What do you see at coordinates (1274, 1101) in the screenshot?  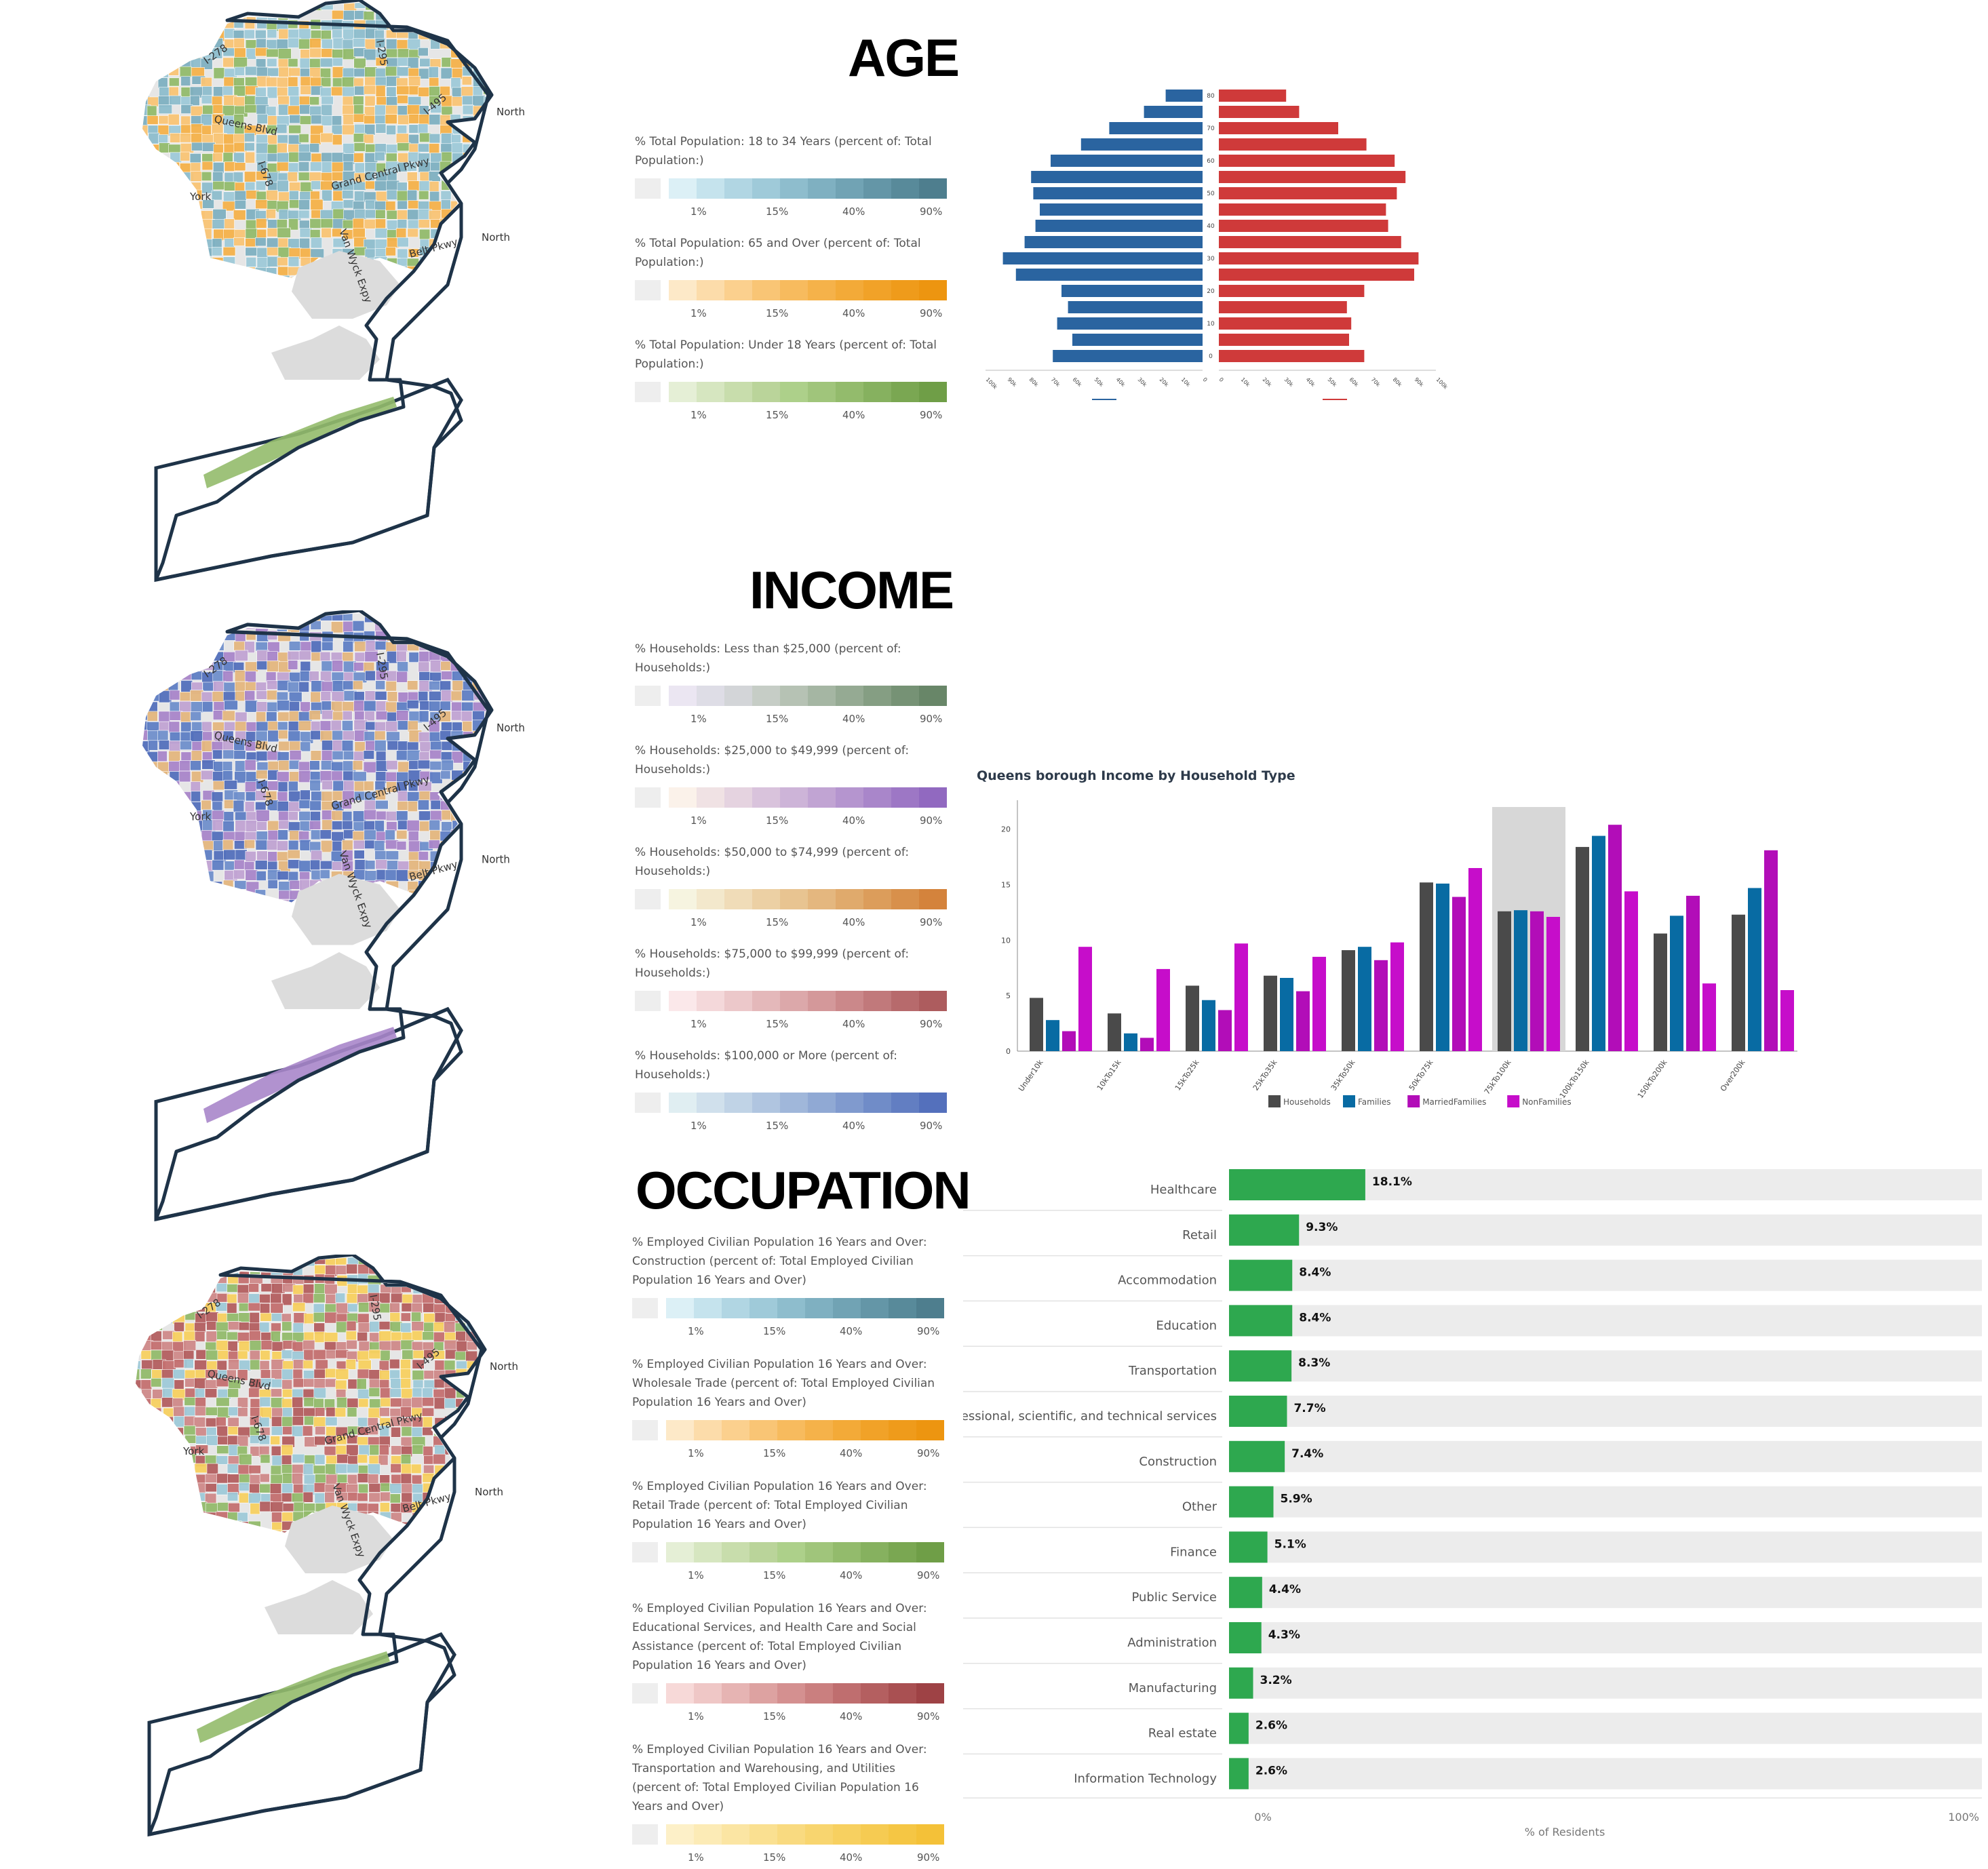 I see `income-legend-swatch` at bounding box center [1274, 1101].